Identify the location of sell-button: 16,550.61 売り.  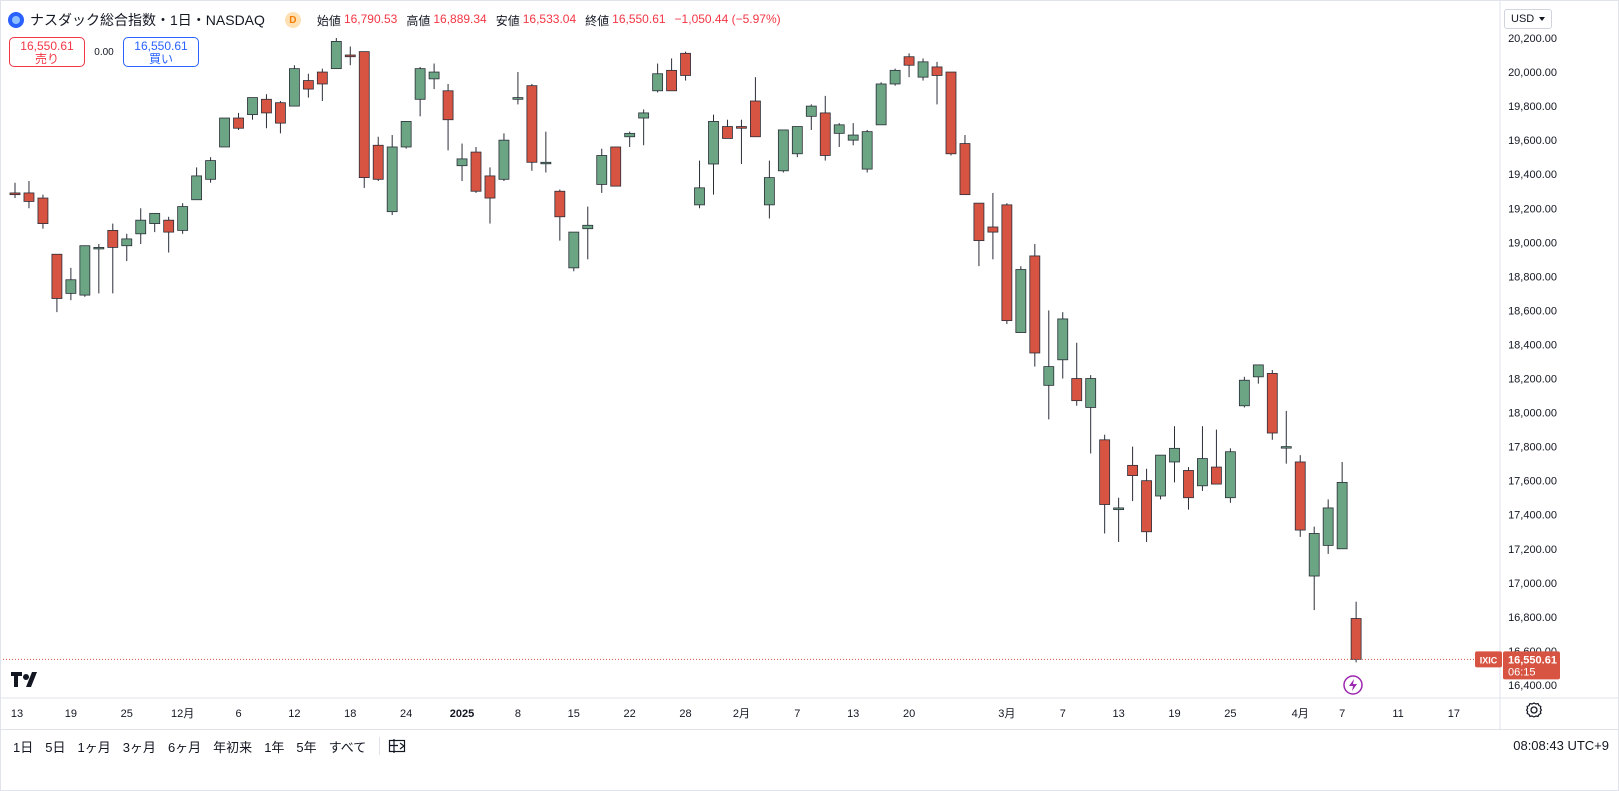
(47, 52).